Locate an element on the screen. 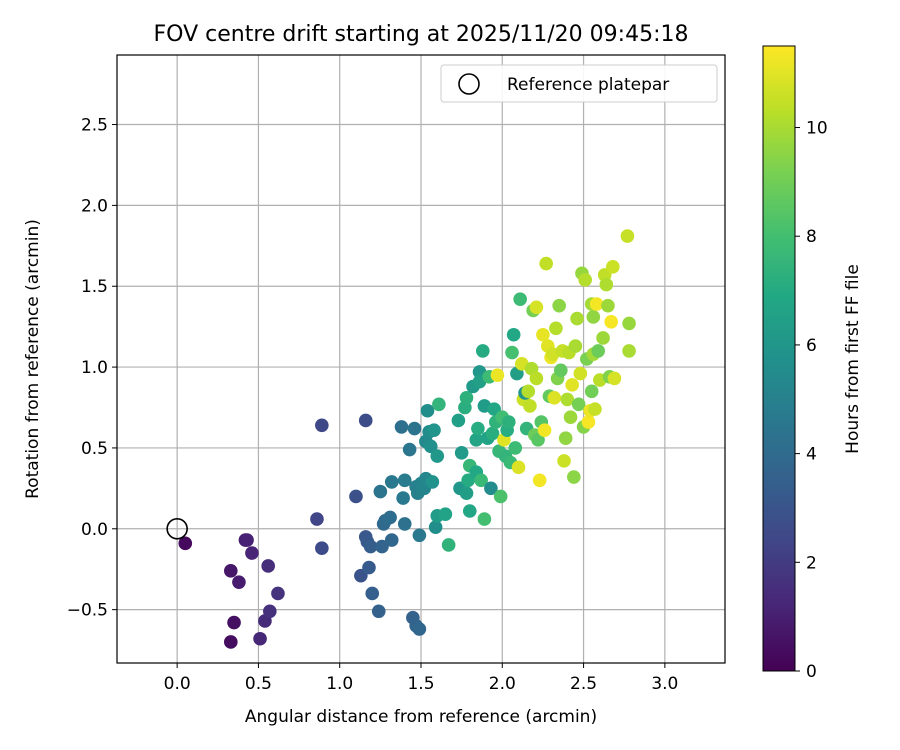 The image size is (900, 750). y-tick-label: 0.5 is located at coordinates (94, 449).